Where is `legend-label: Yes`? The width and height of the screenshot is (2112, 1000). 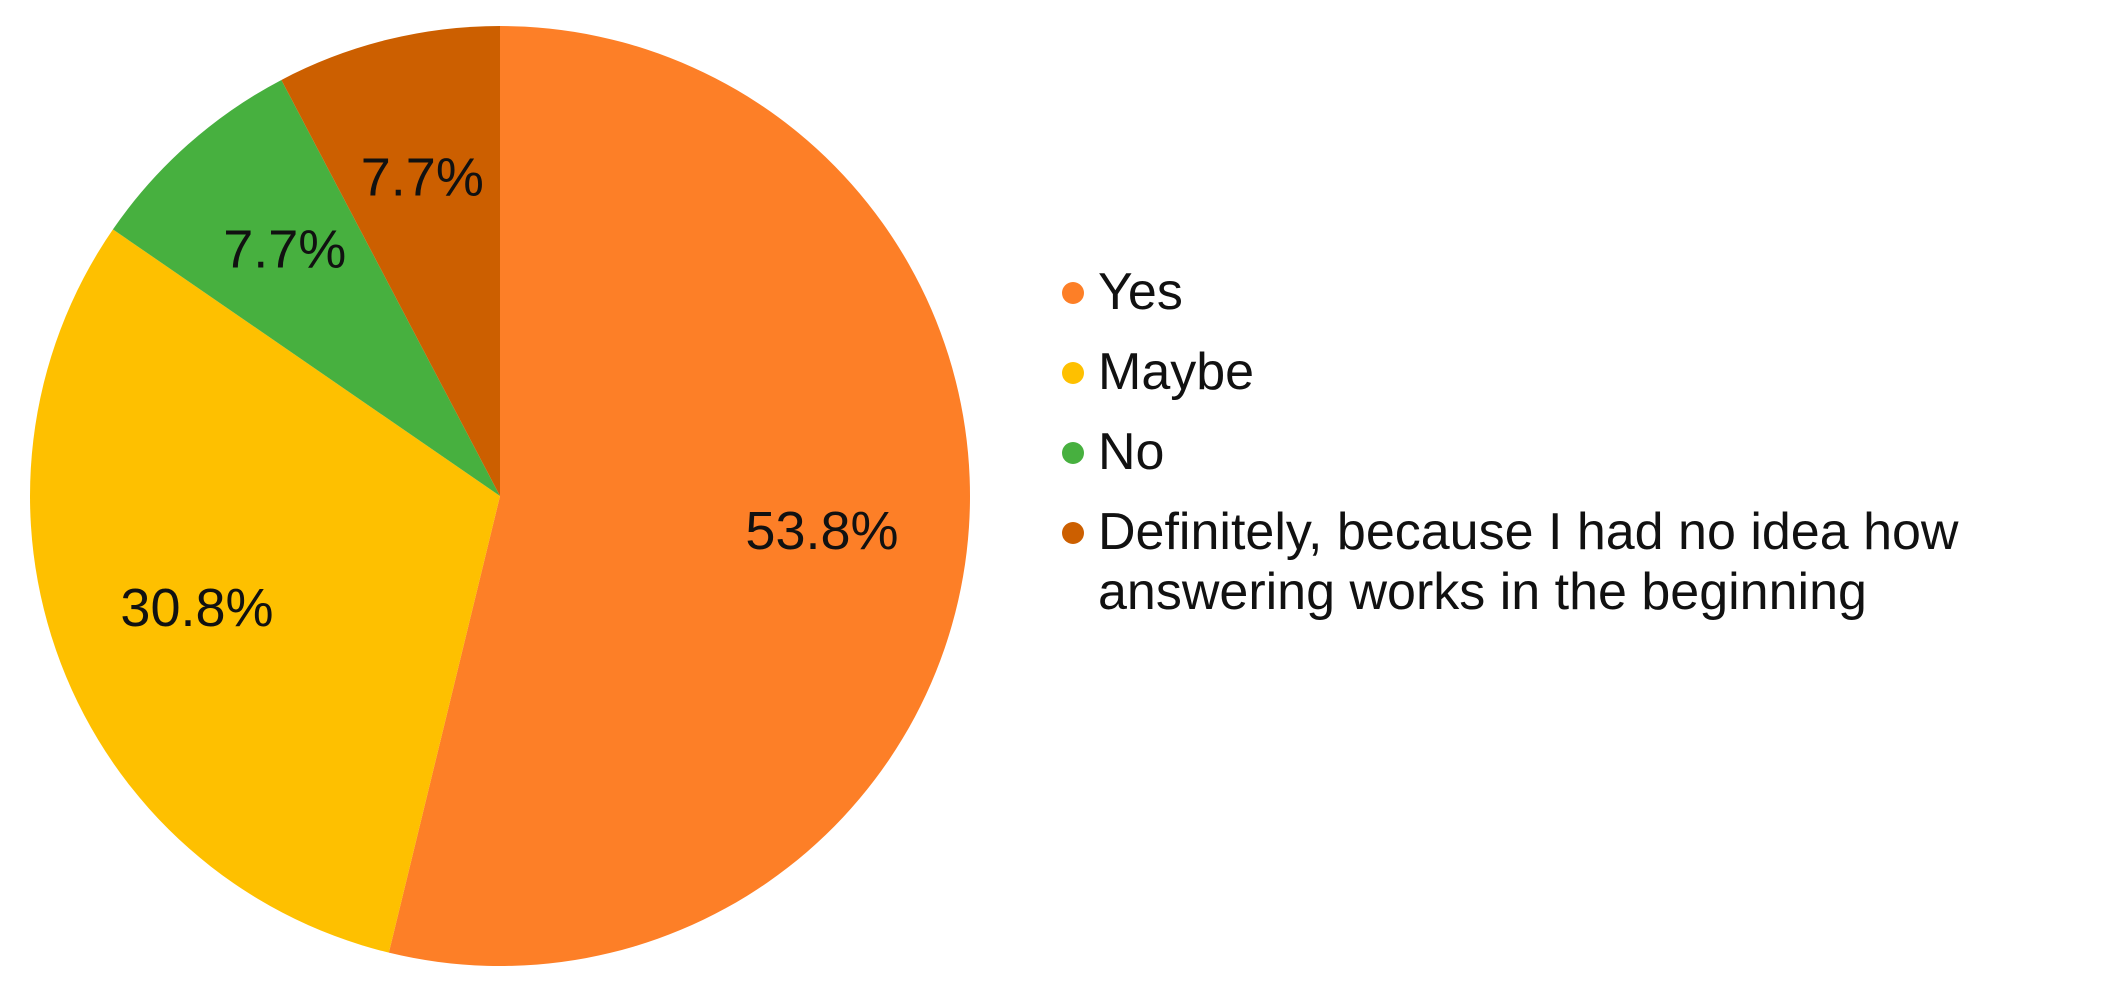
legend-label: Yes is located at coordinates (1140, 292).